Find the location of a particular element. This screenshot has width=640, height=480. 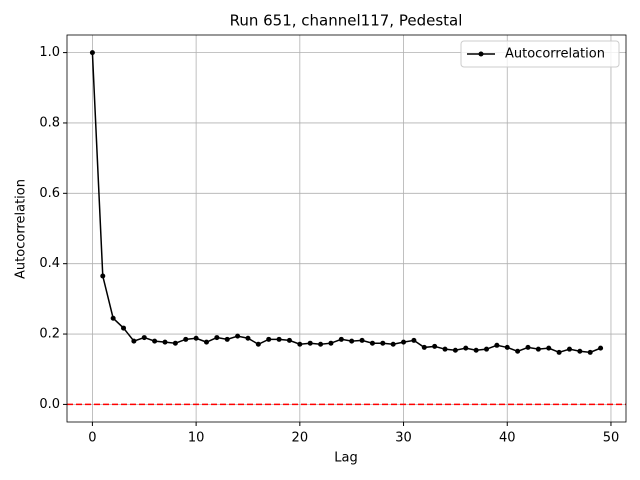

y-tick-label: 0.8 is located at coordinates (49, 122).